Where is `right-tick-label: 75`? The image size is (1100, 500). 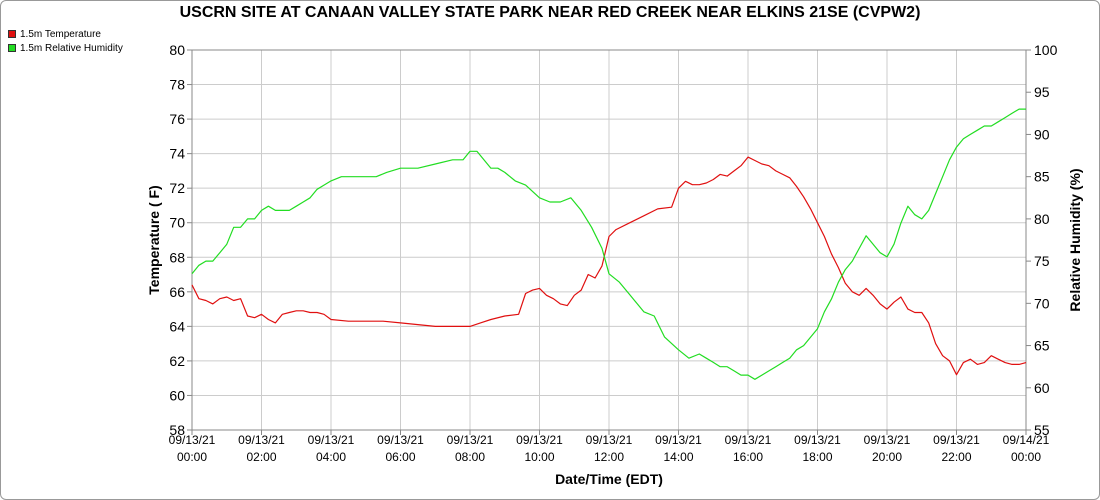
right-tick-label: 75 is located at coordinates (1042, 261).